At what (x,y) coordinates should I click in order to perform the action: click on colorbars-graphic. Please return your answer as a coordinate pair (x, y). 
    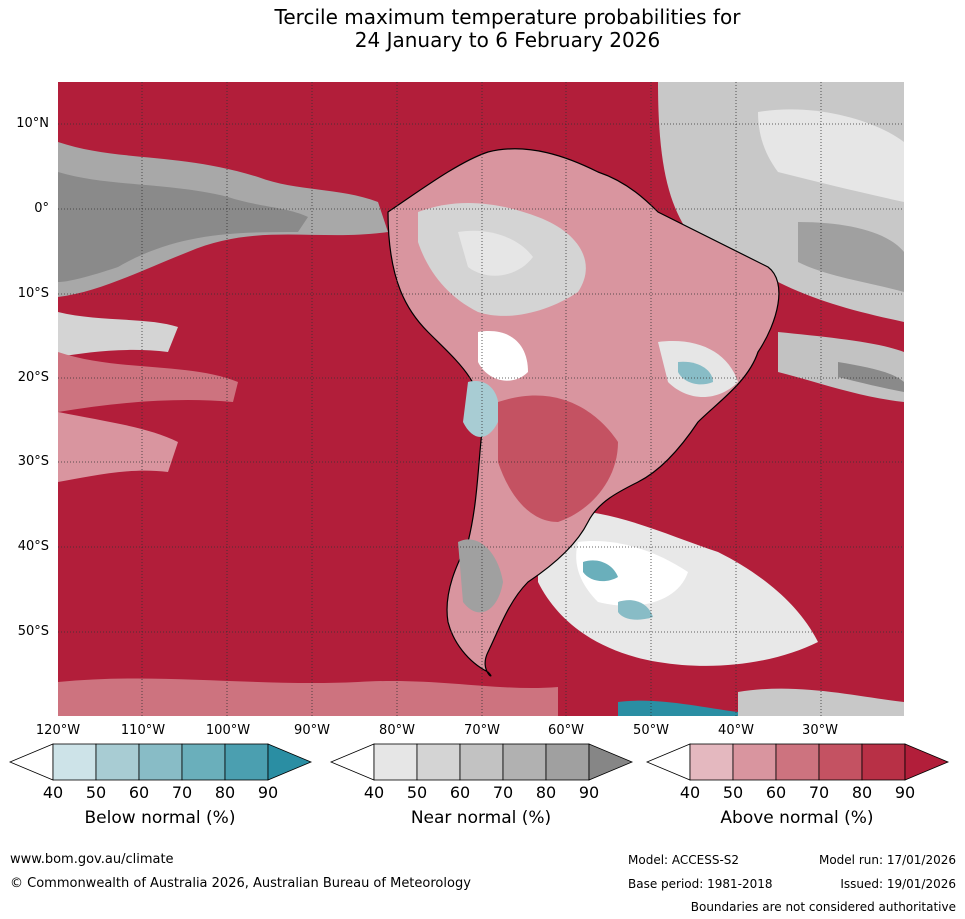
    Looking at the image, I should click on (479, 762).